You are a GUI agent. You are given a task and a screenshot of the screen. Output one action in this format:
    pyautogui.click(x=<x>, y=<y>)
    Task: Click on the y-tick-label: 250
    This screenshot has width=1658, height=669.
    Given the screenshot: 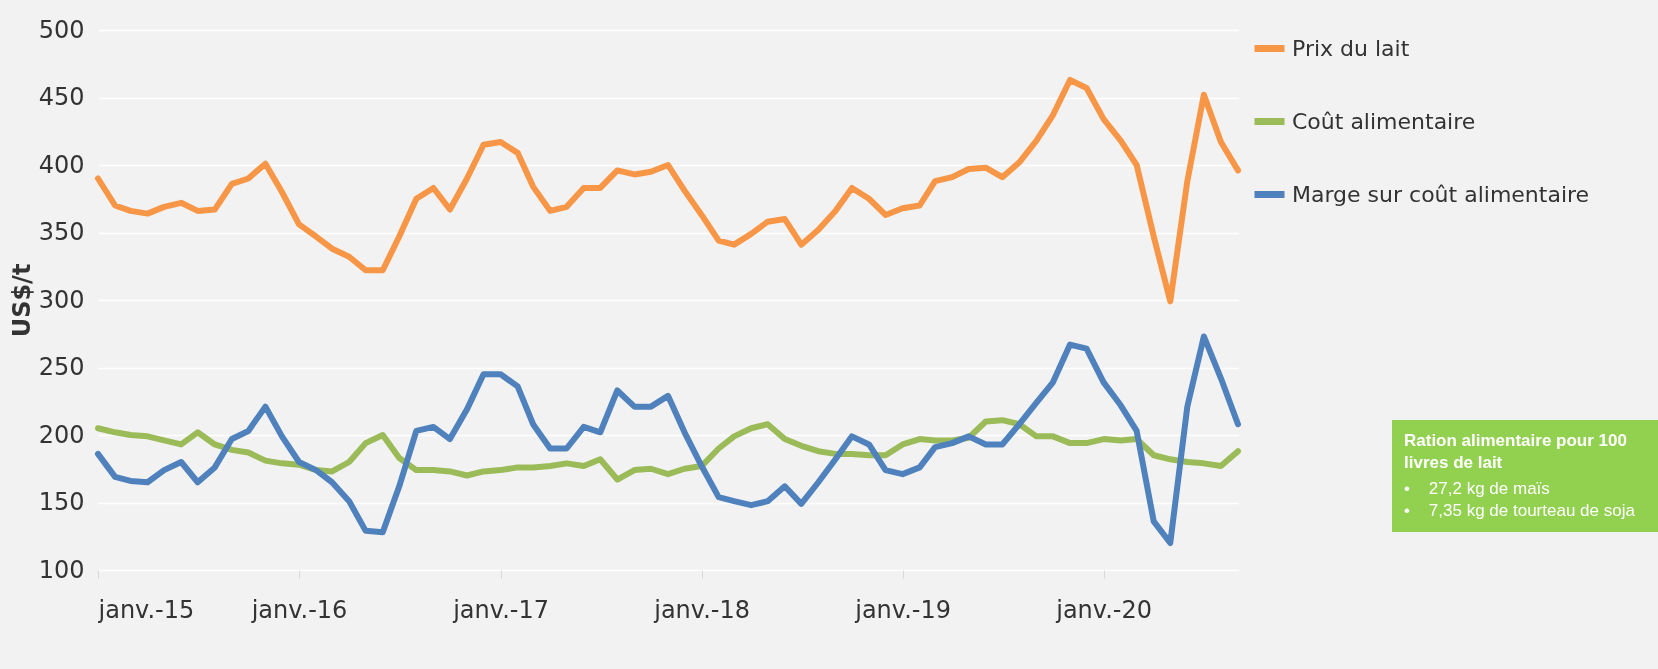 What is the action you would take?
    pyautogui.click(x=61, y=367)
    